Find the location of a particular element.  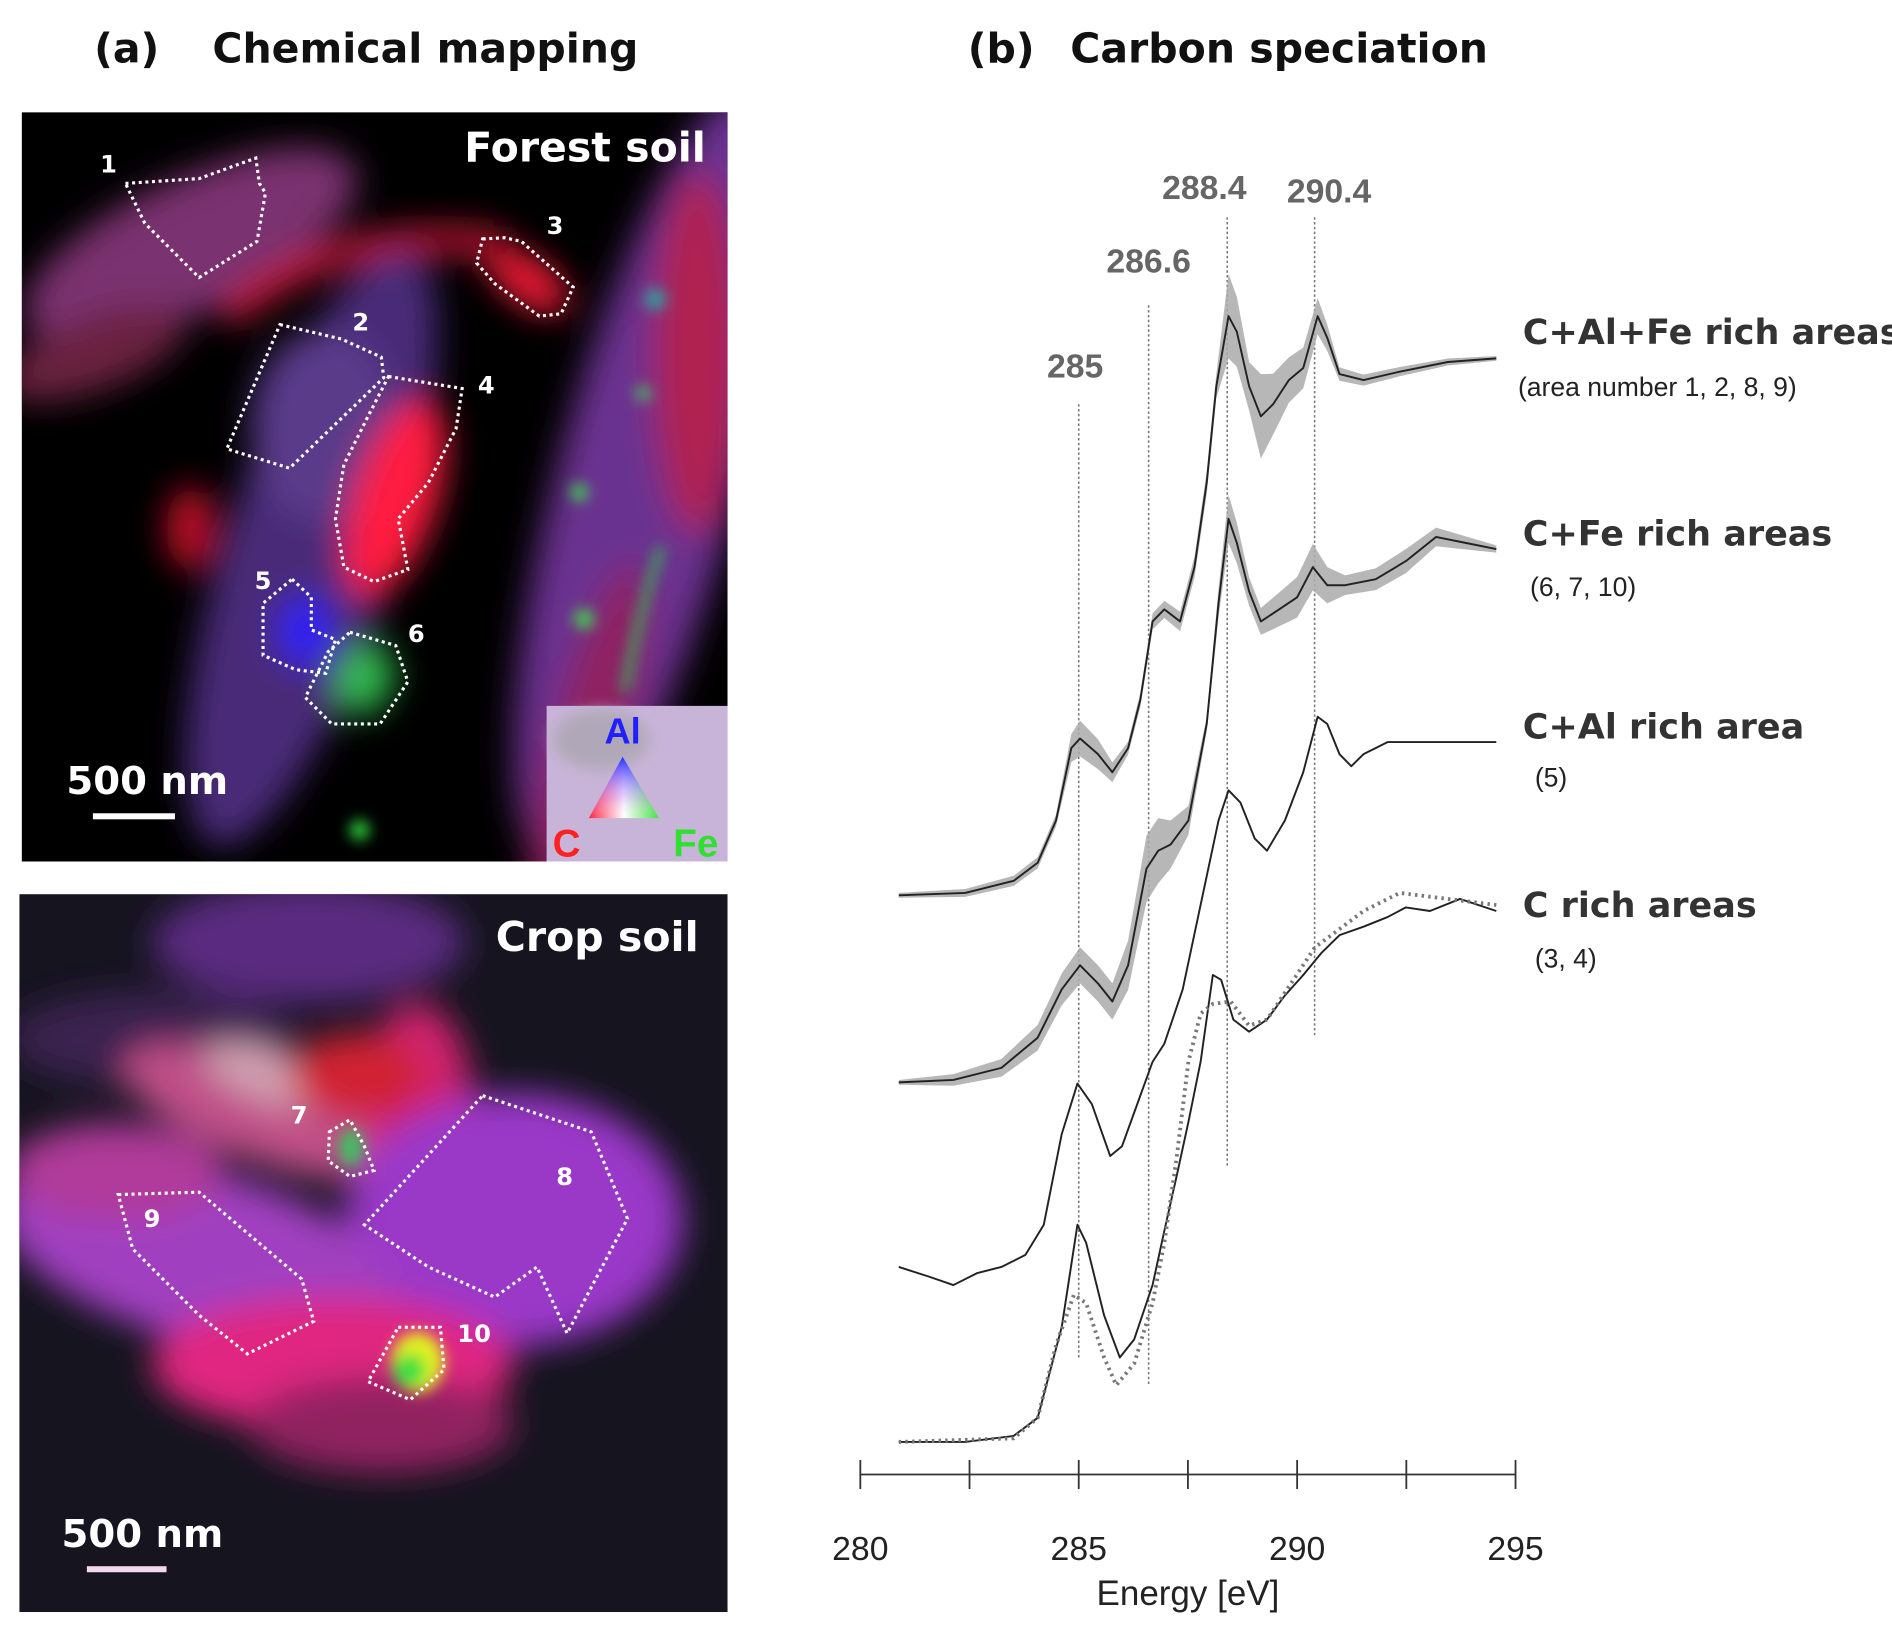

x-tick-label: 285 is located at coordinates (1079, 1549).